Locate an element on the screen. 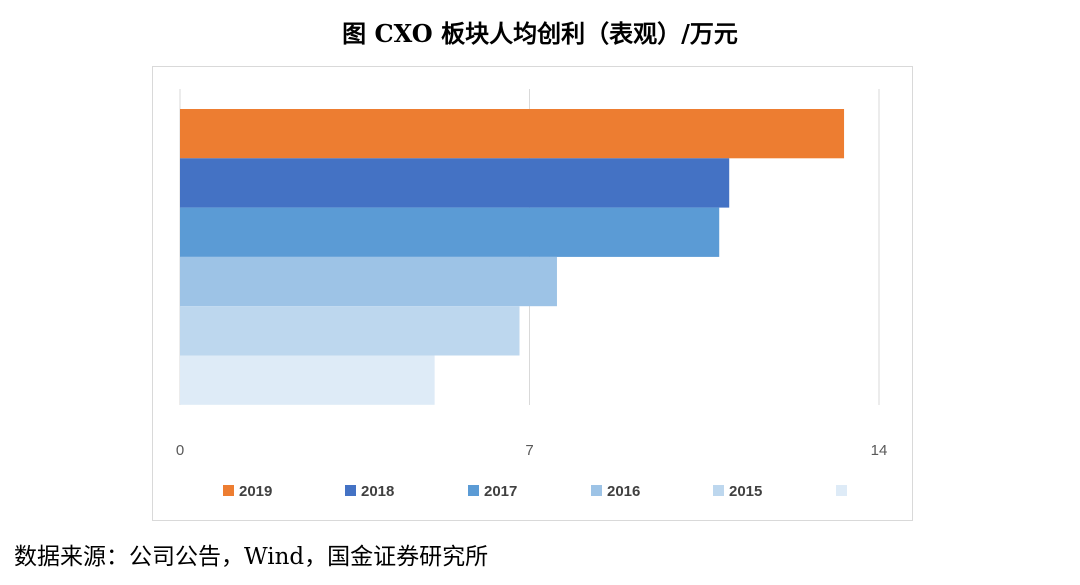 The height and width of the screenshot is (585, 1080). legend-label: 2017 is located at coordinates (500, 491).